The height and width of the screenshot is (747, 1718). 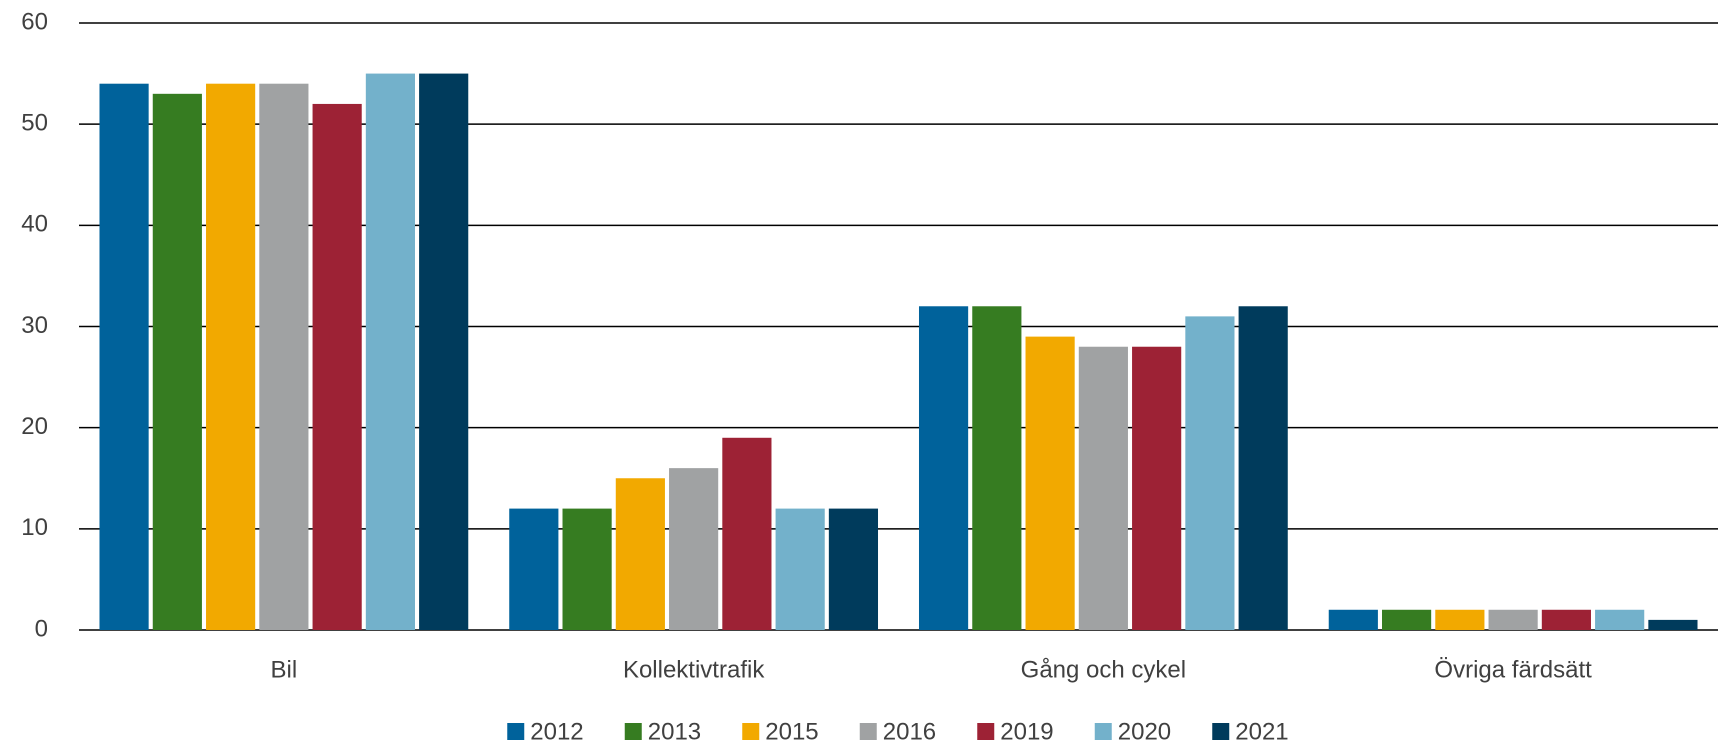 What do you see at coordinates (1103, 669) in the screenshot?
I see `x-tick-label: Gång och cykel` at bounding box center [1103, 669].